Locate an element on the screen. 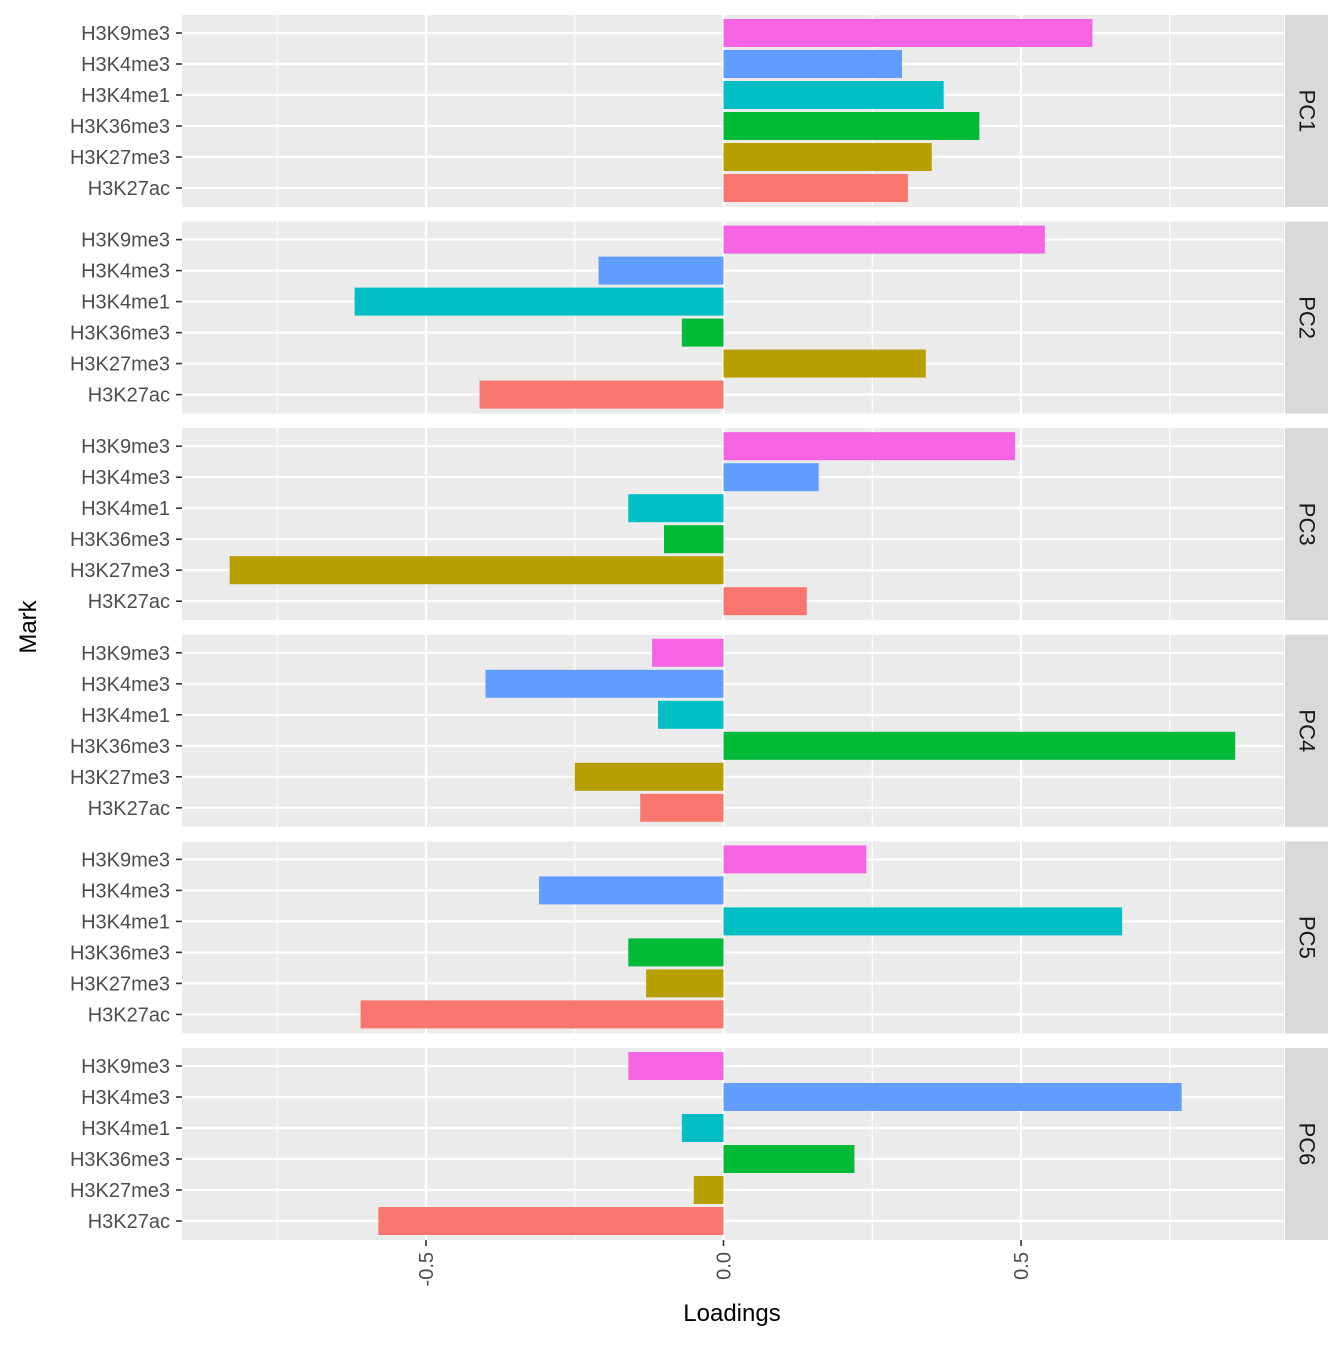 This screenshot has width=1344, height=1349. x-tick-label: 0.0 is located at coordinates (725, 1266).